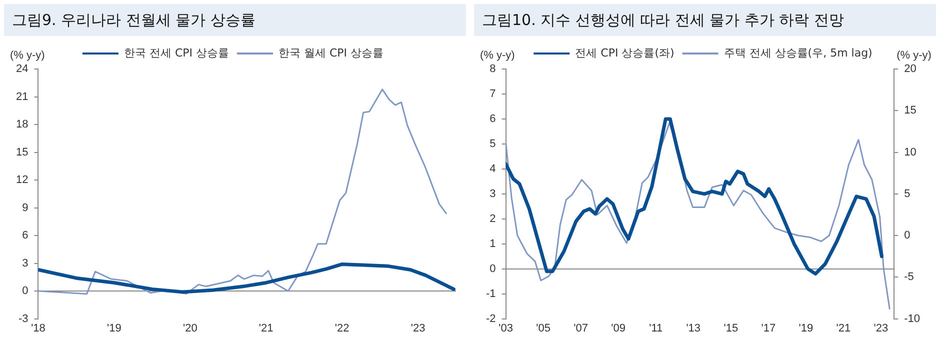  Describe the element at coordinates (22, 69) in the screenshot. I see `y-tick-label: 24` at that location.